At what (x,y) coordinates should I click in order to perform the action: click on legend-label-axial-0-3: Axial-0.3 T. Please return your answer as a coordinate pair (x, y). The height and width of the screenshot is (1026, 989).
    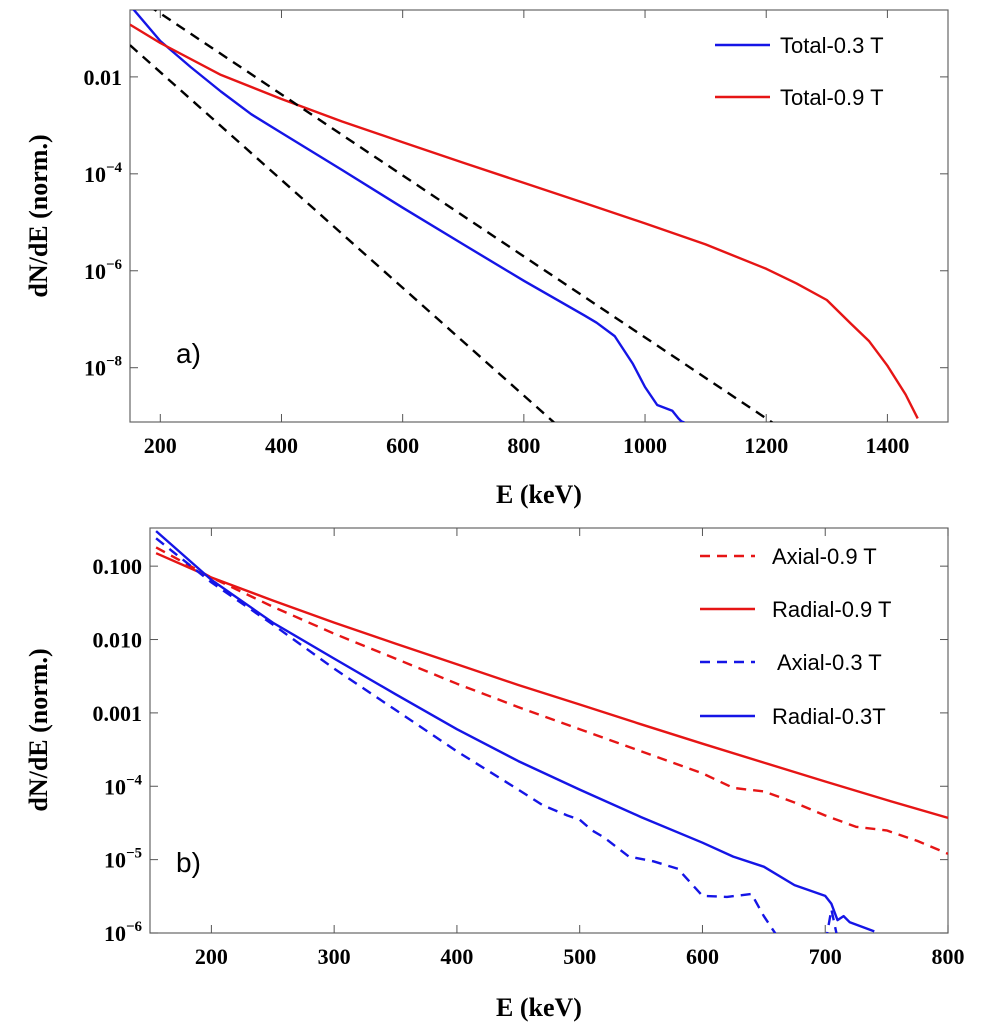
    Looking at the image, I should click on (829, 662).